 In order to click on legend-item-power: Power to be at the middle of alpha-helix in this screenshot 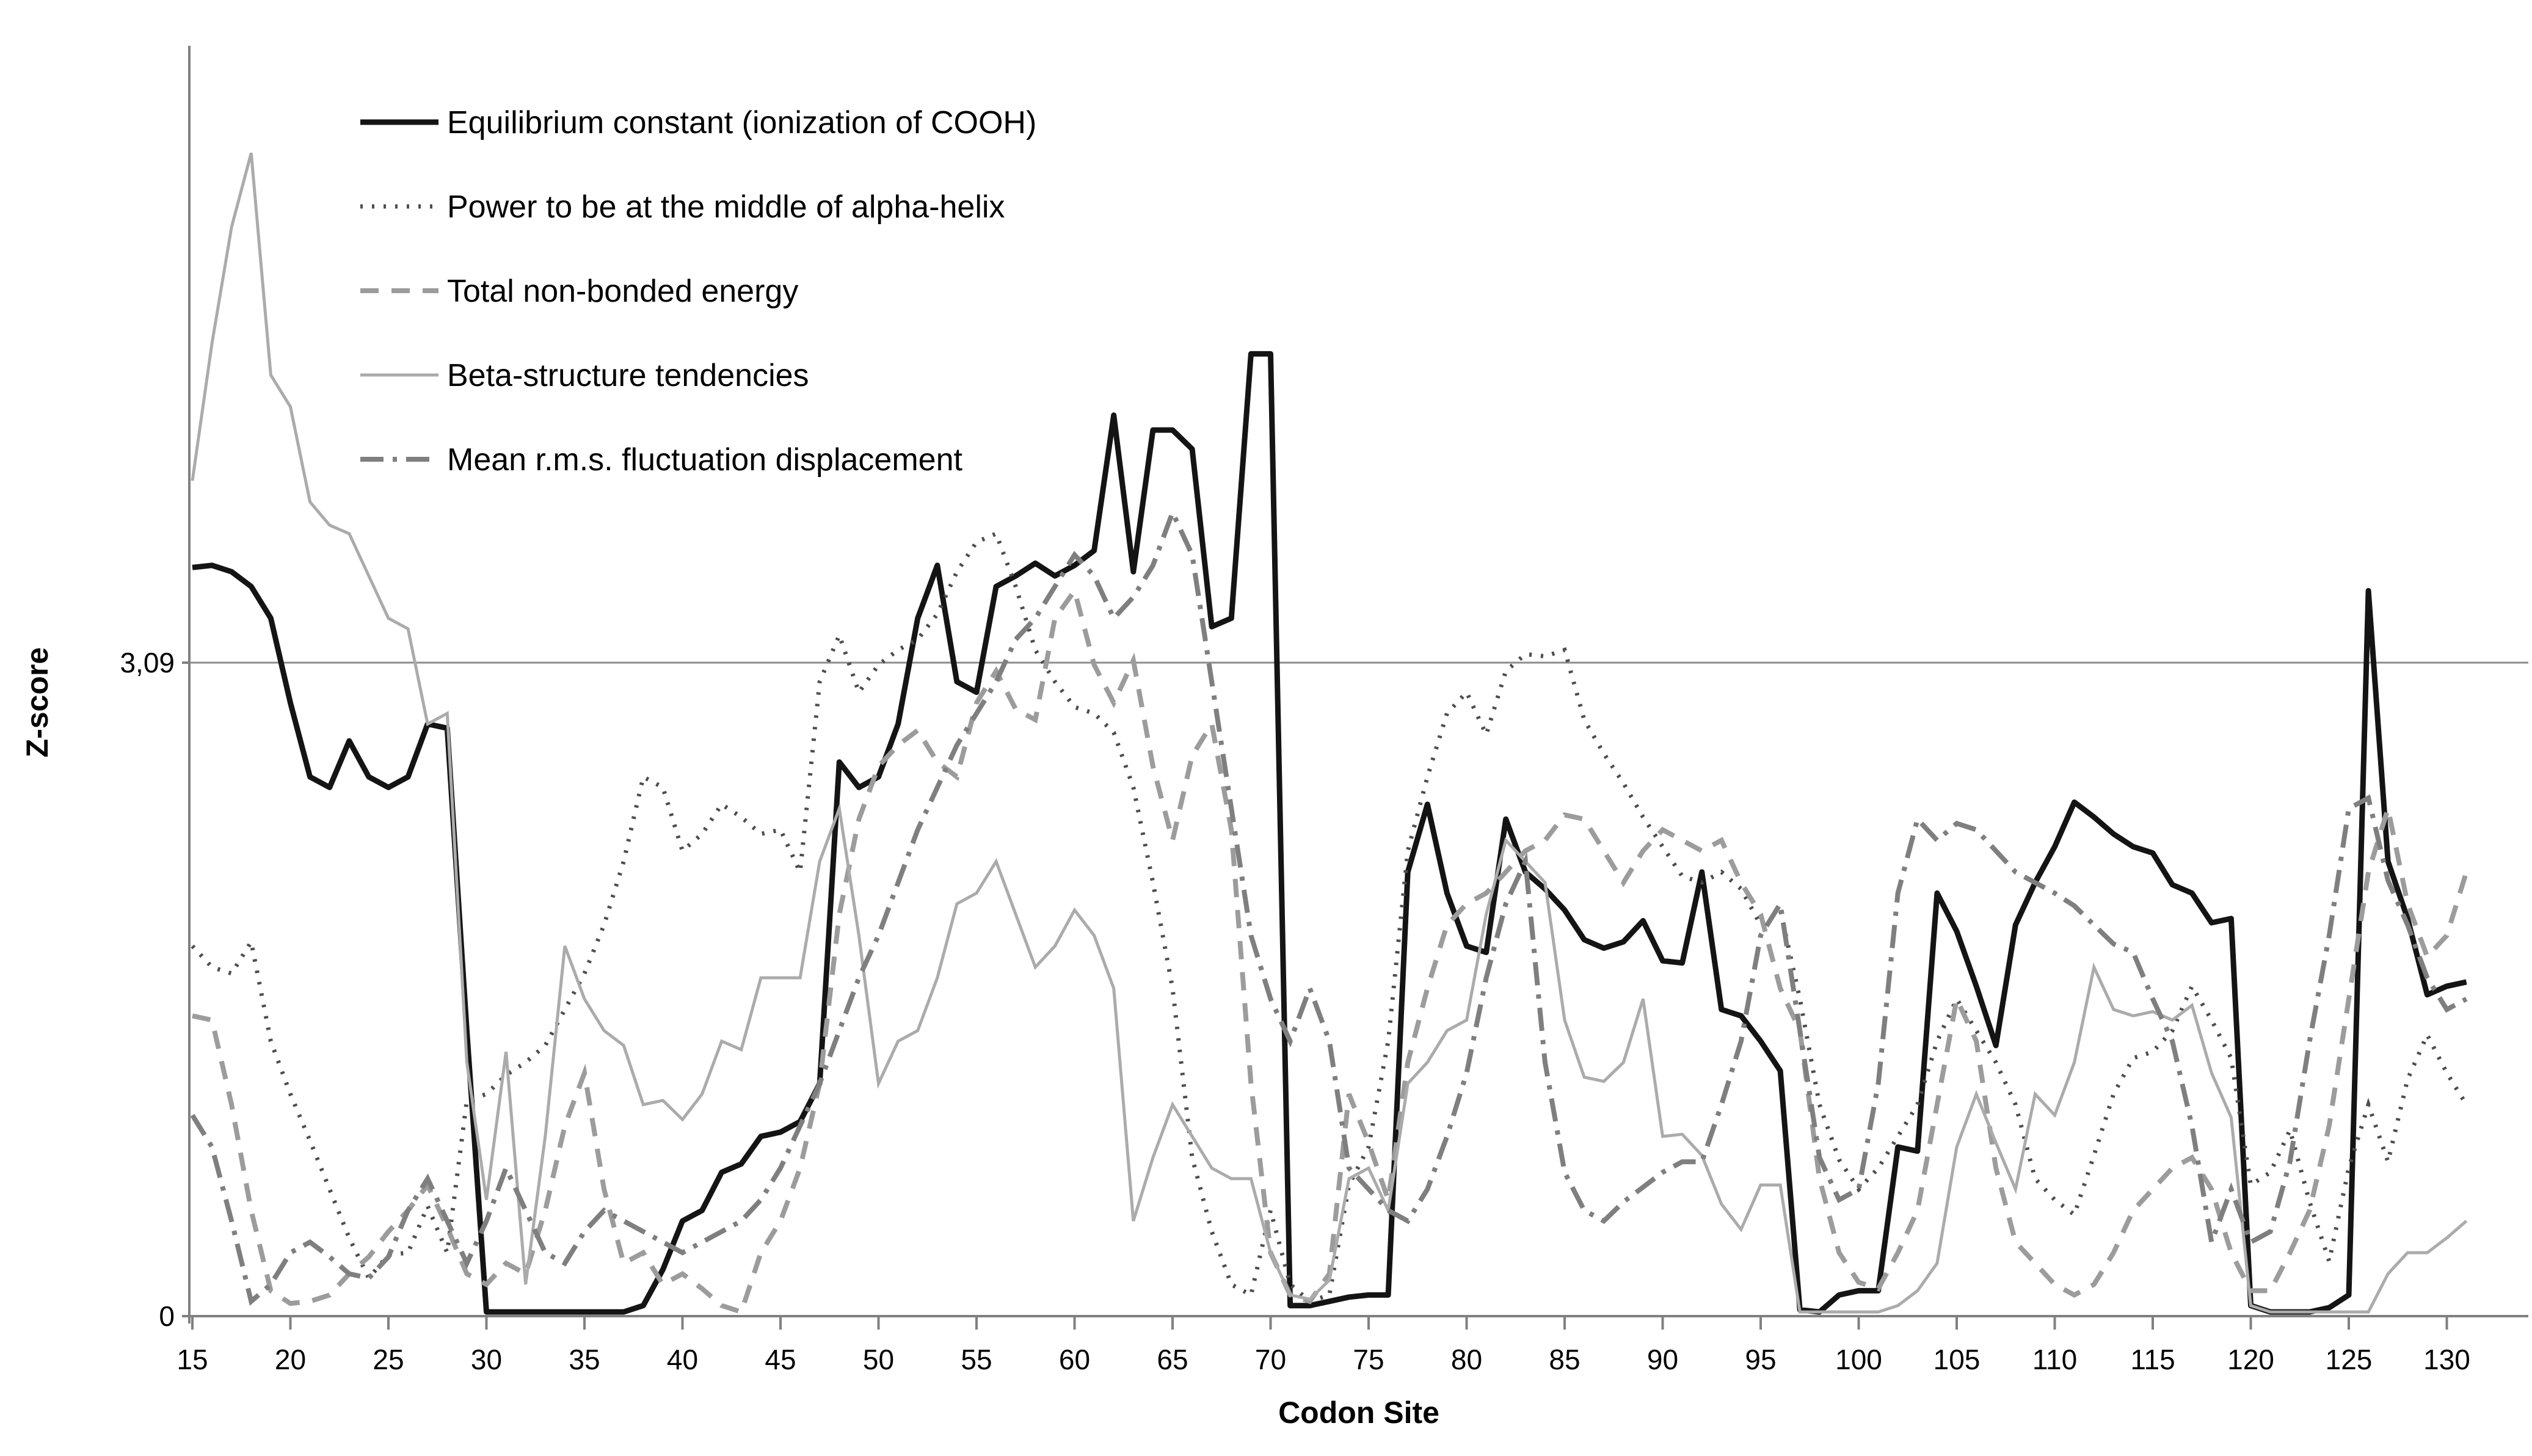, I will do `click(682, 207)`.